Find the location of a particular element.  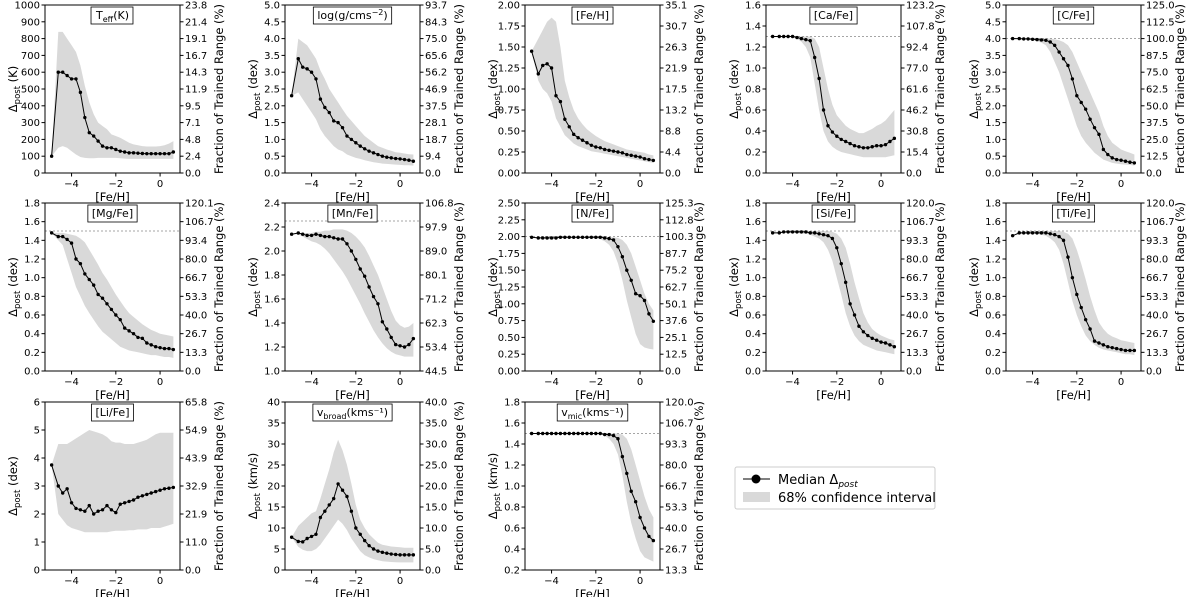

panel-title-box is located at coordinates (1073, 213).